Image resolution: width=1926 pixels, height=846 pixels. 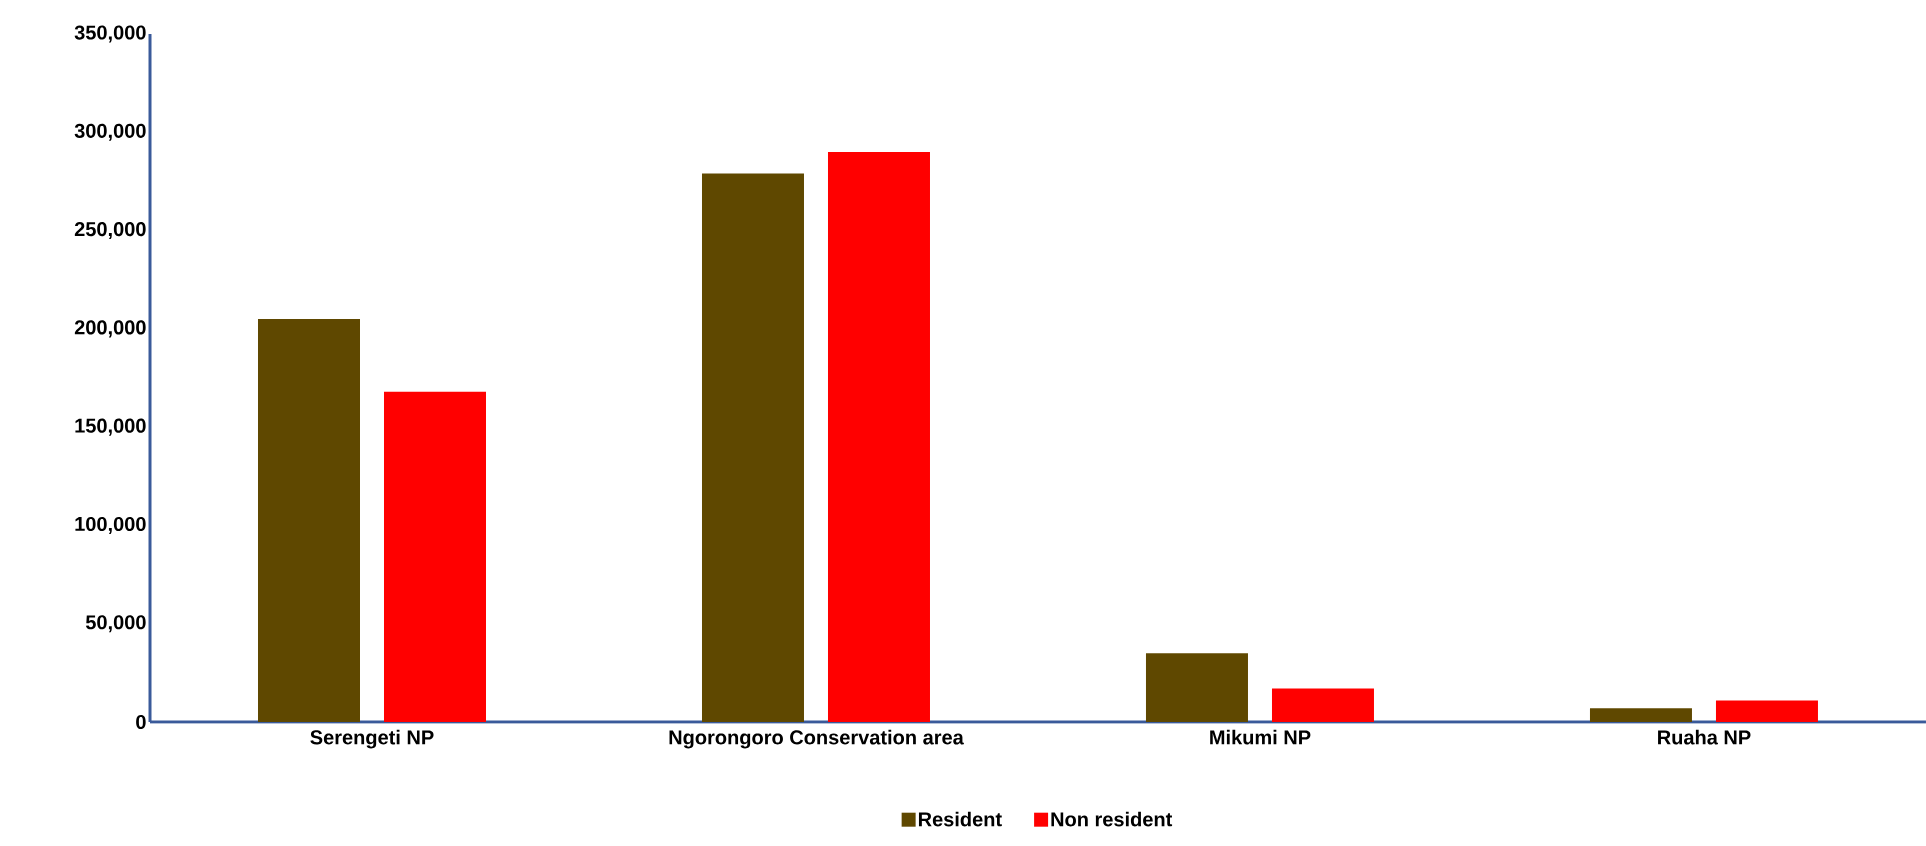 I want to click on y-tick-label: 200,000, so click(x=110, y=329).